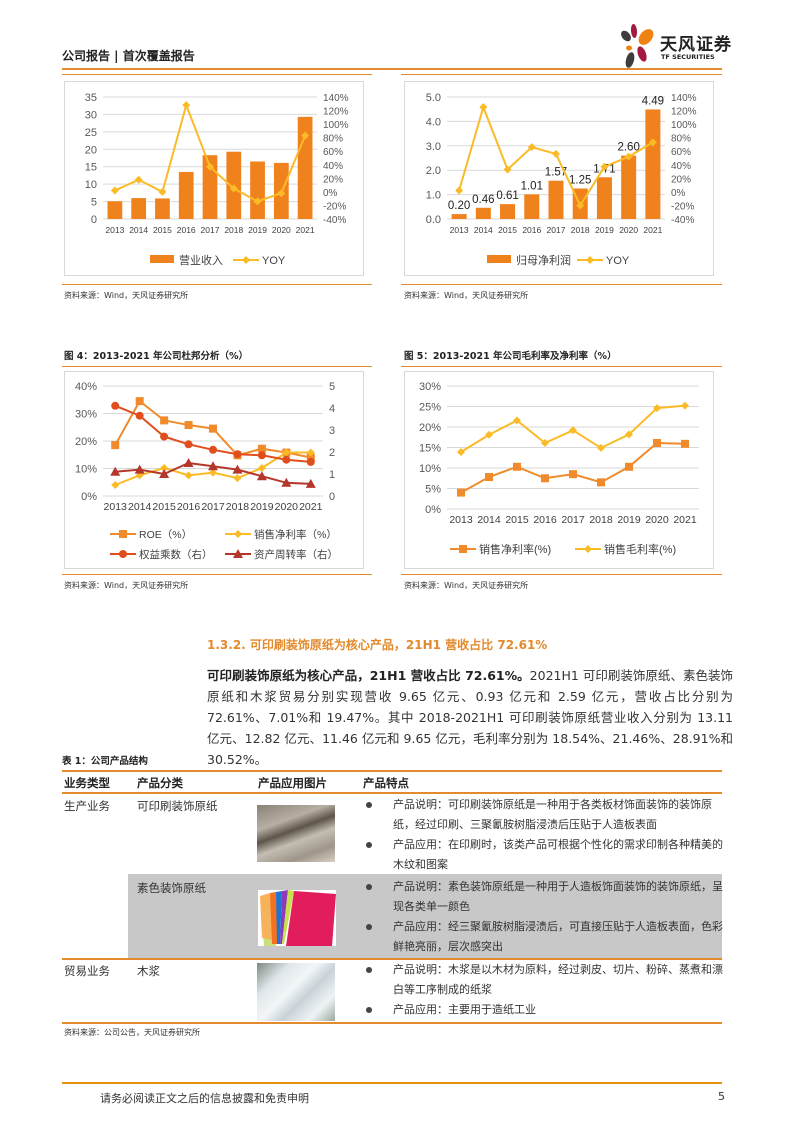  I want to click on table-header-image: 产品应用图片, so click(292, 783).